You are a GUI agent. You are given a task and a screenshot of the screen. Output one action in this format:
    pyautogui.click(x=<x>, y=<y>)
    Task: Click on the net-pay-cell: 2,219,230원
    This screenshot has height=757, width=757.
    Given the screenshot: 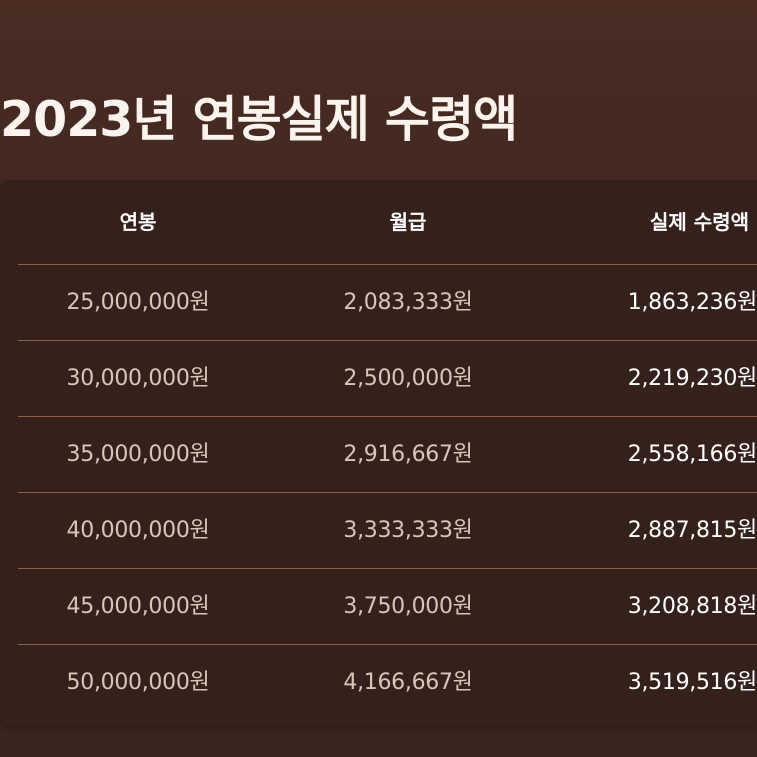 What is the action you would take?
    pyautogui.click(x=692, y=378)
    